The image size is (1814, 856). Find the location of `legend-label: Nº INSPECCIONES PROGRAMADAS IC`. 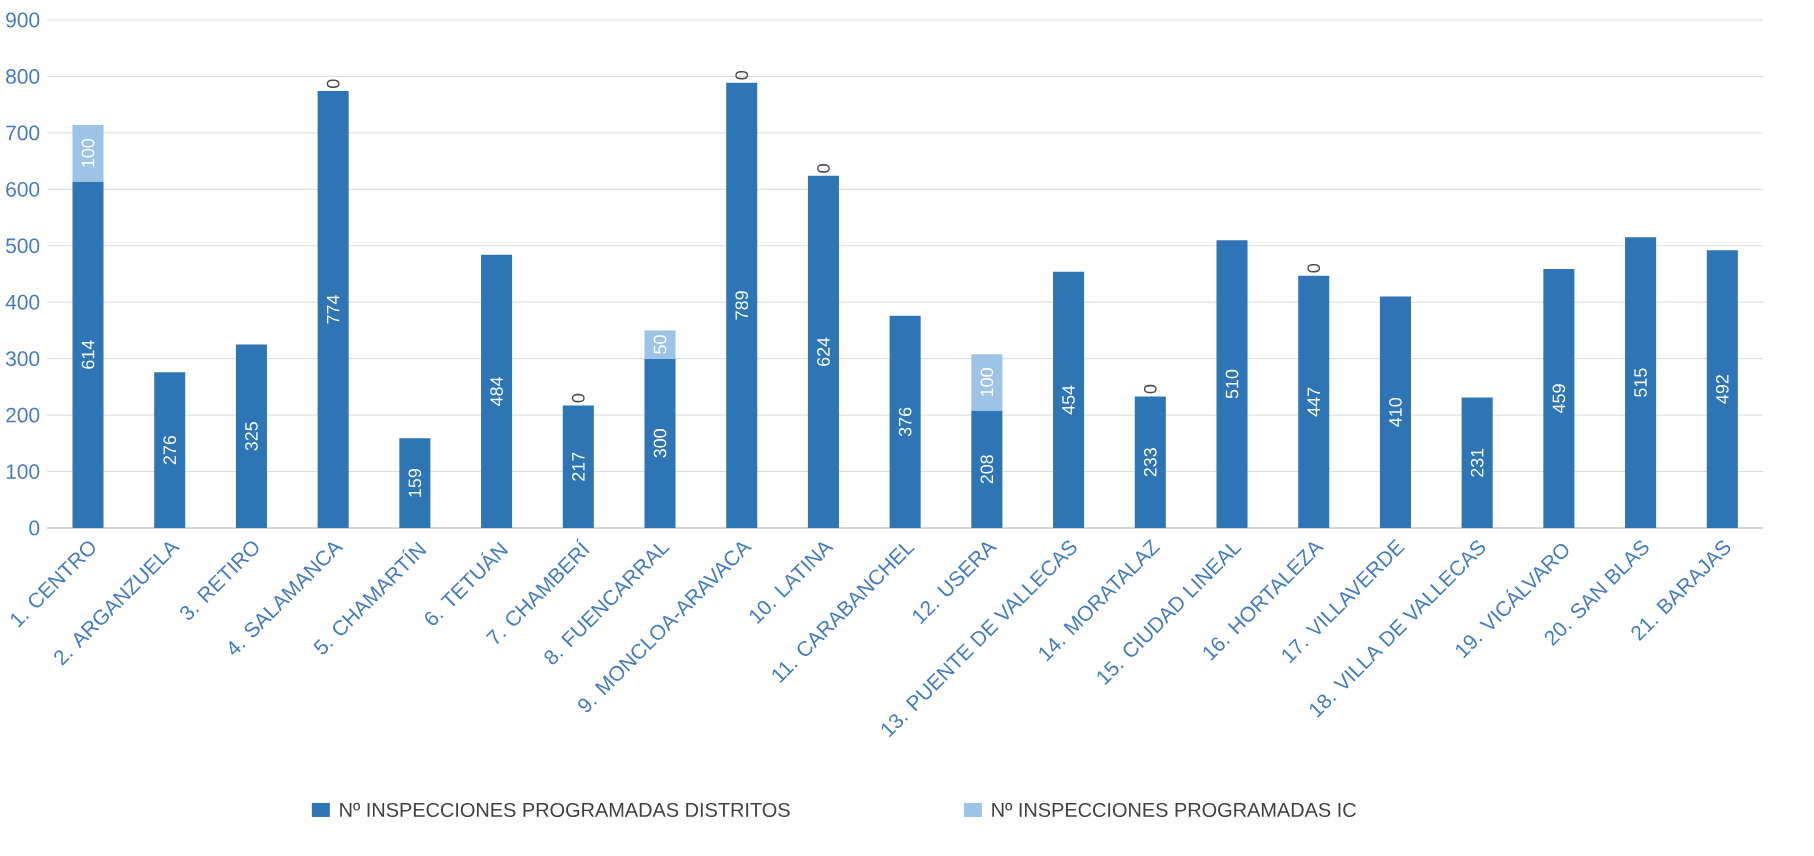

legend-label: Nº INSPECCIONES PROGRAMADAS IC is located at coordinates (1174, 809).